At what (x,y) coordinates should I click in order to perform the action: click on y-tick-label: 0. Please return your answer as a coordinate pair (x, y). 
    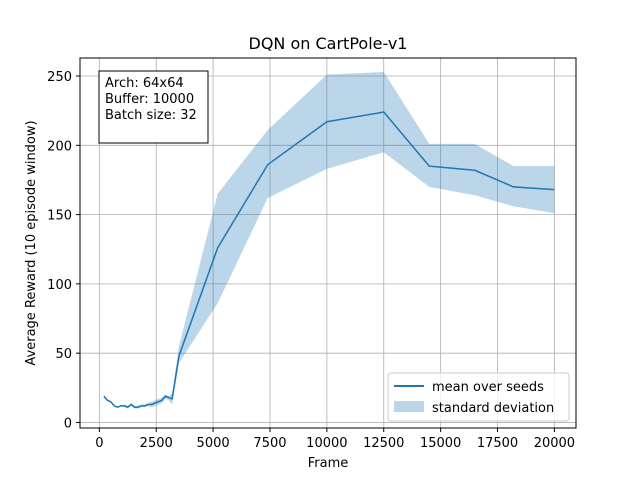
    Looking at the image, I should click on (68, 423).